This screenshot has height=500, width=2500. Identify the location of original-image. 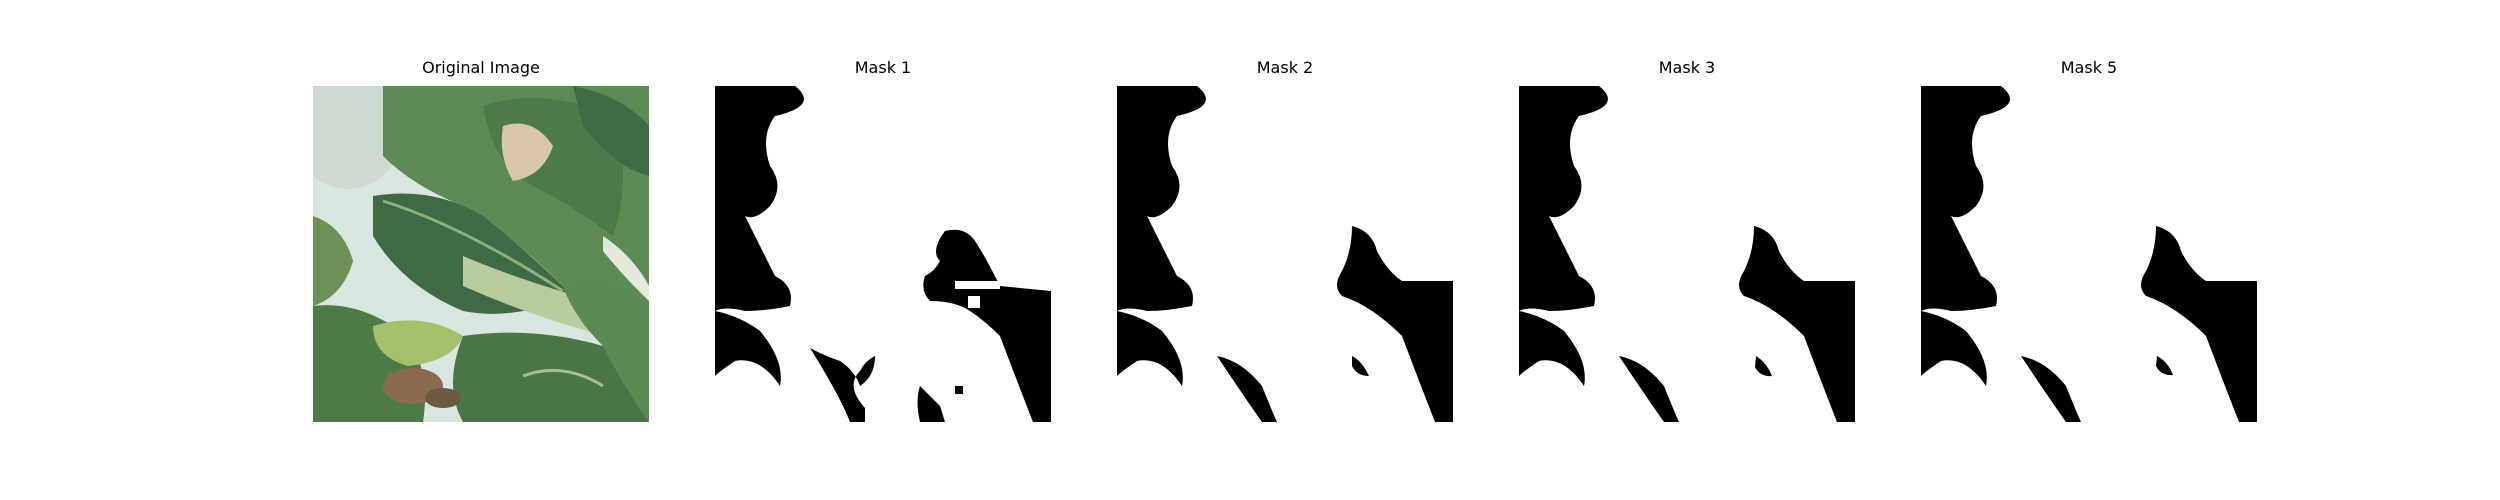
(481, 254).